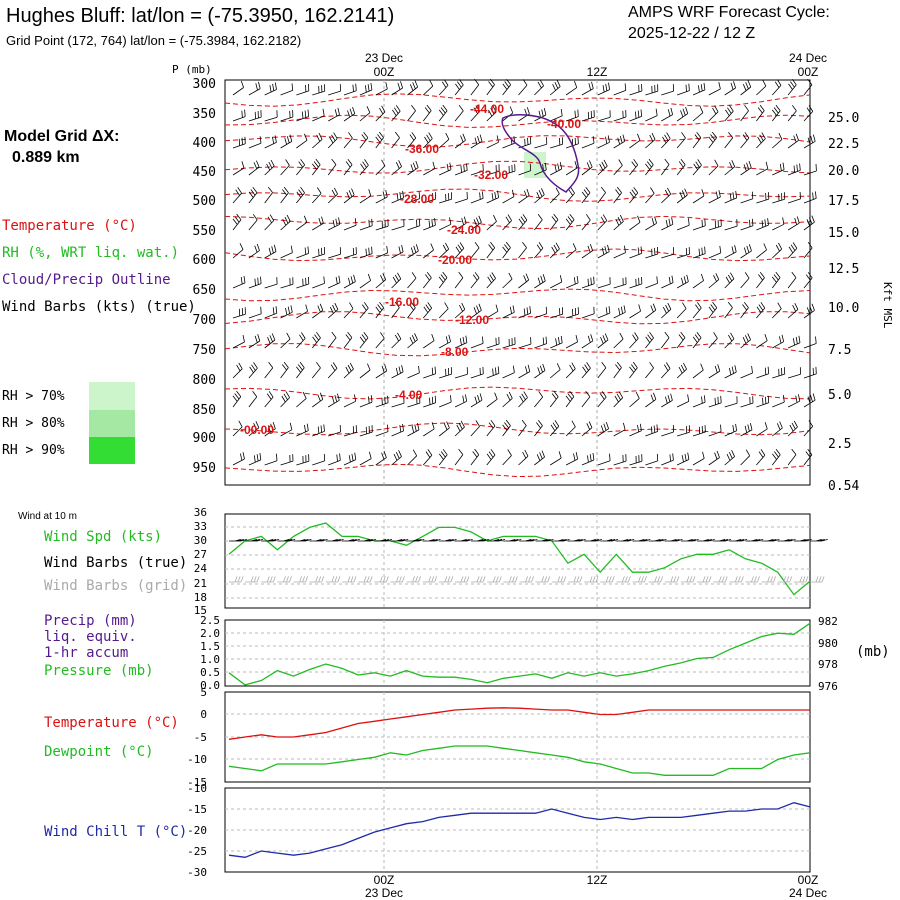  Describe the element at coordinates (197, 788) in the screenshot. I see `chill-tick-m10: -10` at that location.